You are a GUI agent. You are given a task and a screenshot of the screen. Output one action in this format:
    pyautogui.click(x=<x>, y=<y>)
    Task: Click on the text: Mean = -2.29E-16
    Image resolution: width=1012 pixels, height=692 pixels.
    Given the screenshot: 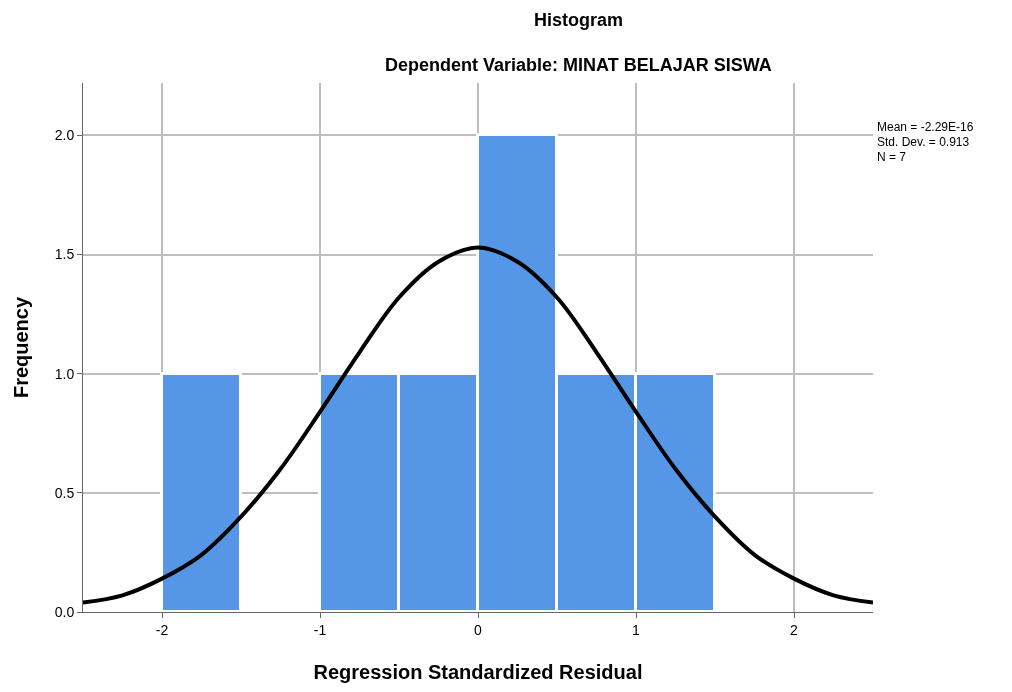 What is the action you would take?
    pyautogui.click(x=925, y=127)
    